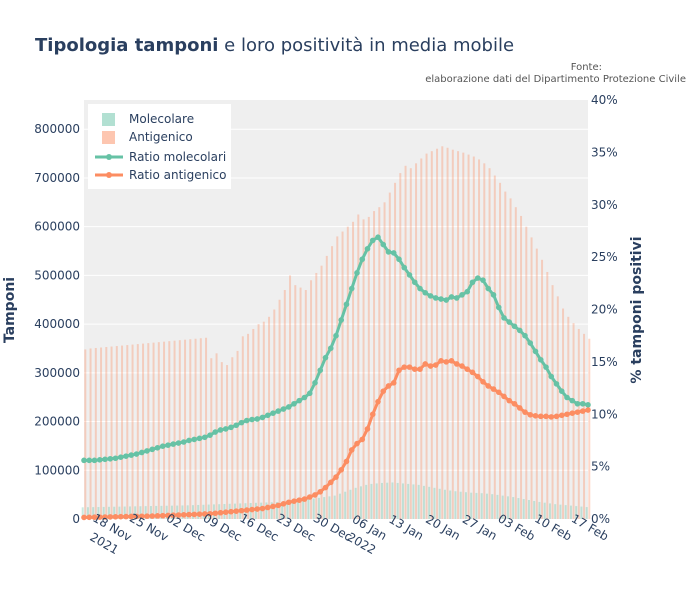 This screenshot has height=600, width=700. Describe the element at coordinates (178, 175) in the screenshot. I see `legend-label-ratio-antigenico: Ratio antigenico` at that location.